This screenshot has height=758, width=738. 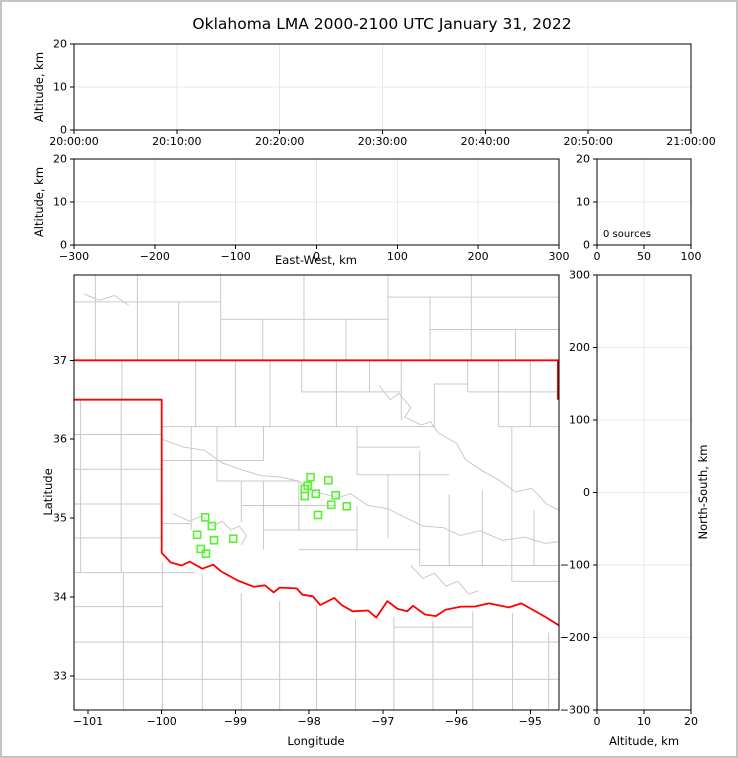 I want to click on svg-text: 21:00:00, so click(x=690, y=141).